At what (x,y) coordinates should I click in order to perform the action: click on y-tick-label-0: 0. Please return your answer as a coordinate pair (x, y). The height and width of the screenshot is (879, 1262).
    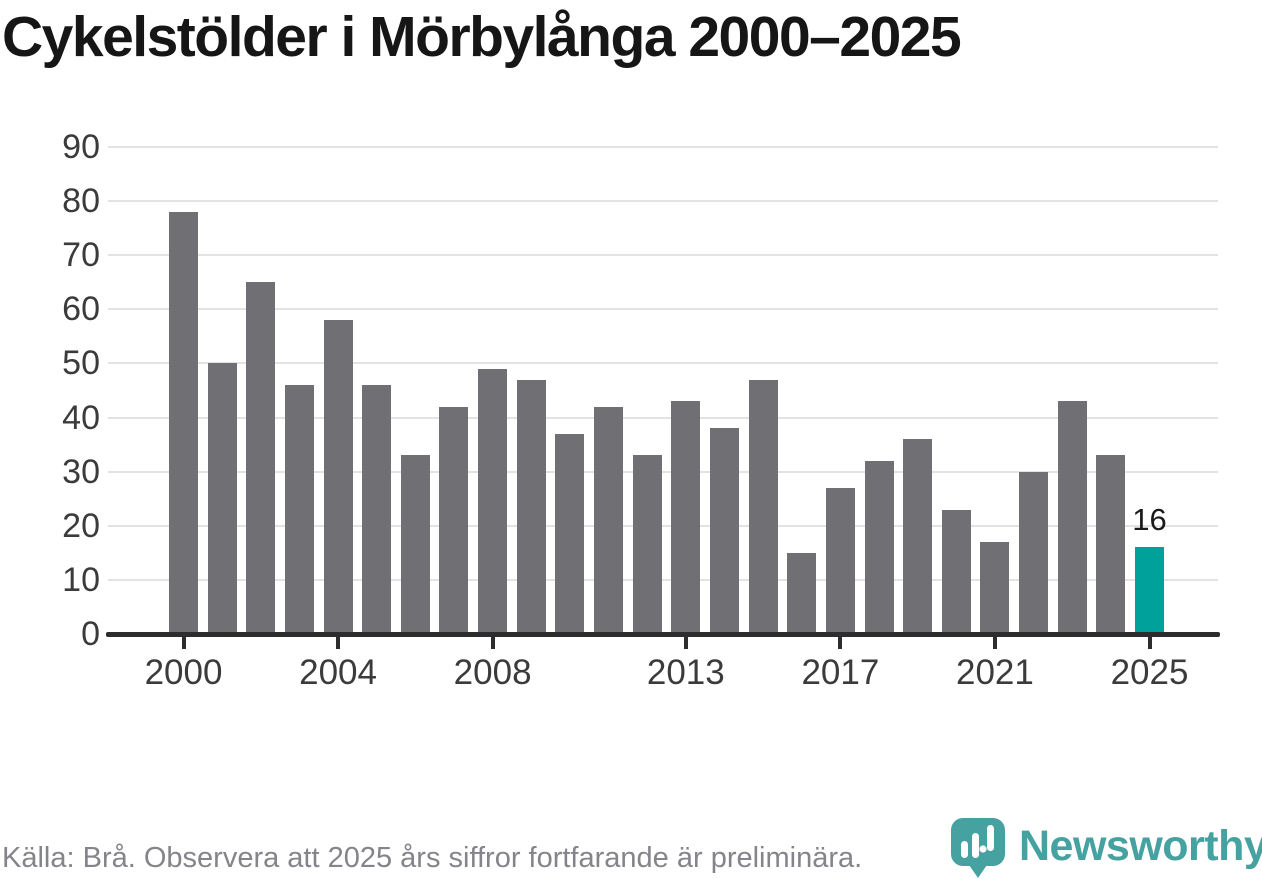
    Looking at the image, I should click on (90, 634).